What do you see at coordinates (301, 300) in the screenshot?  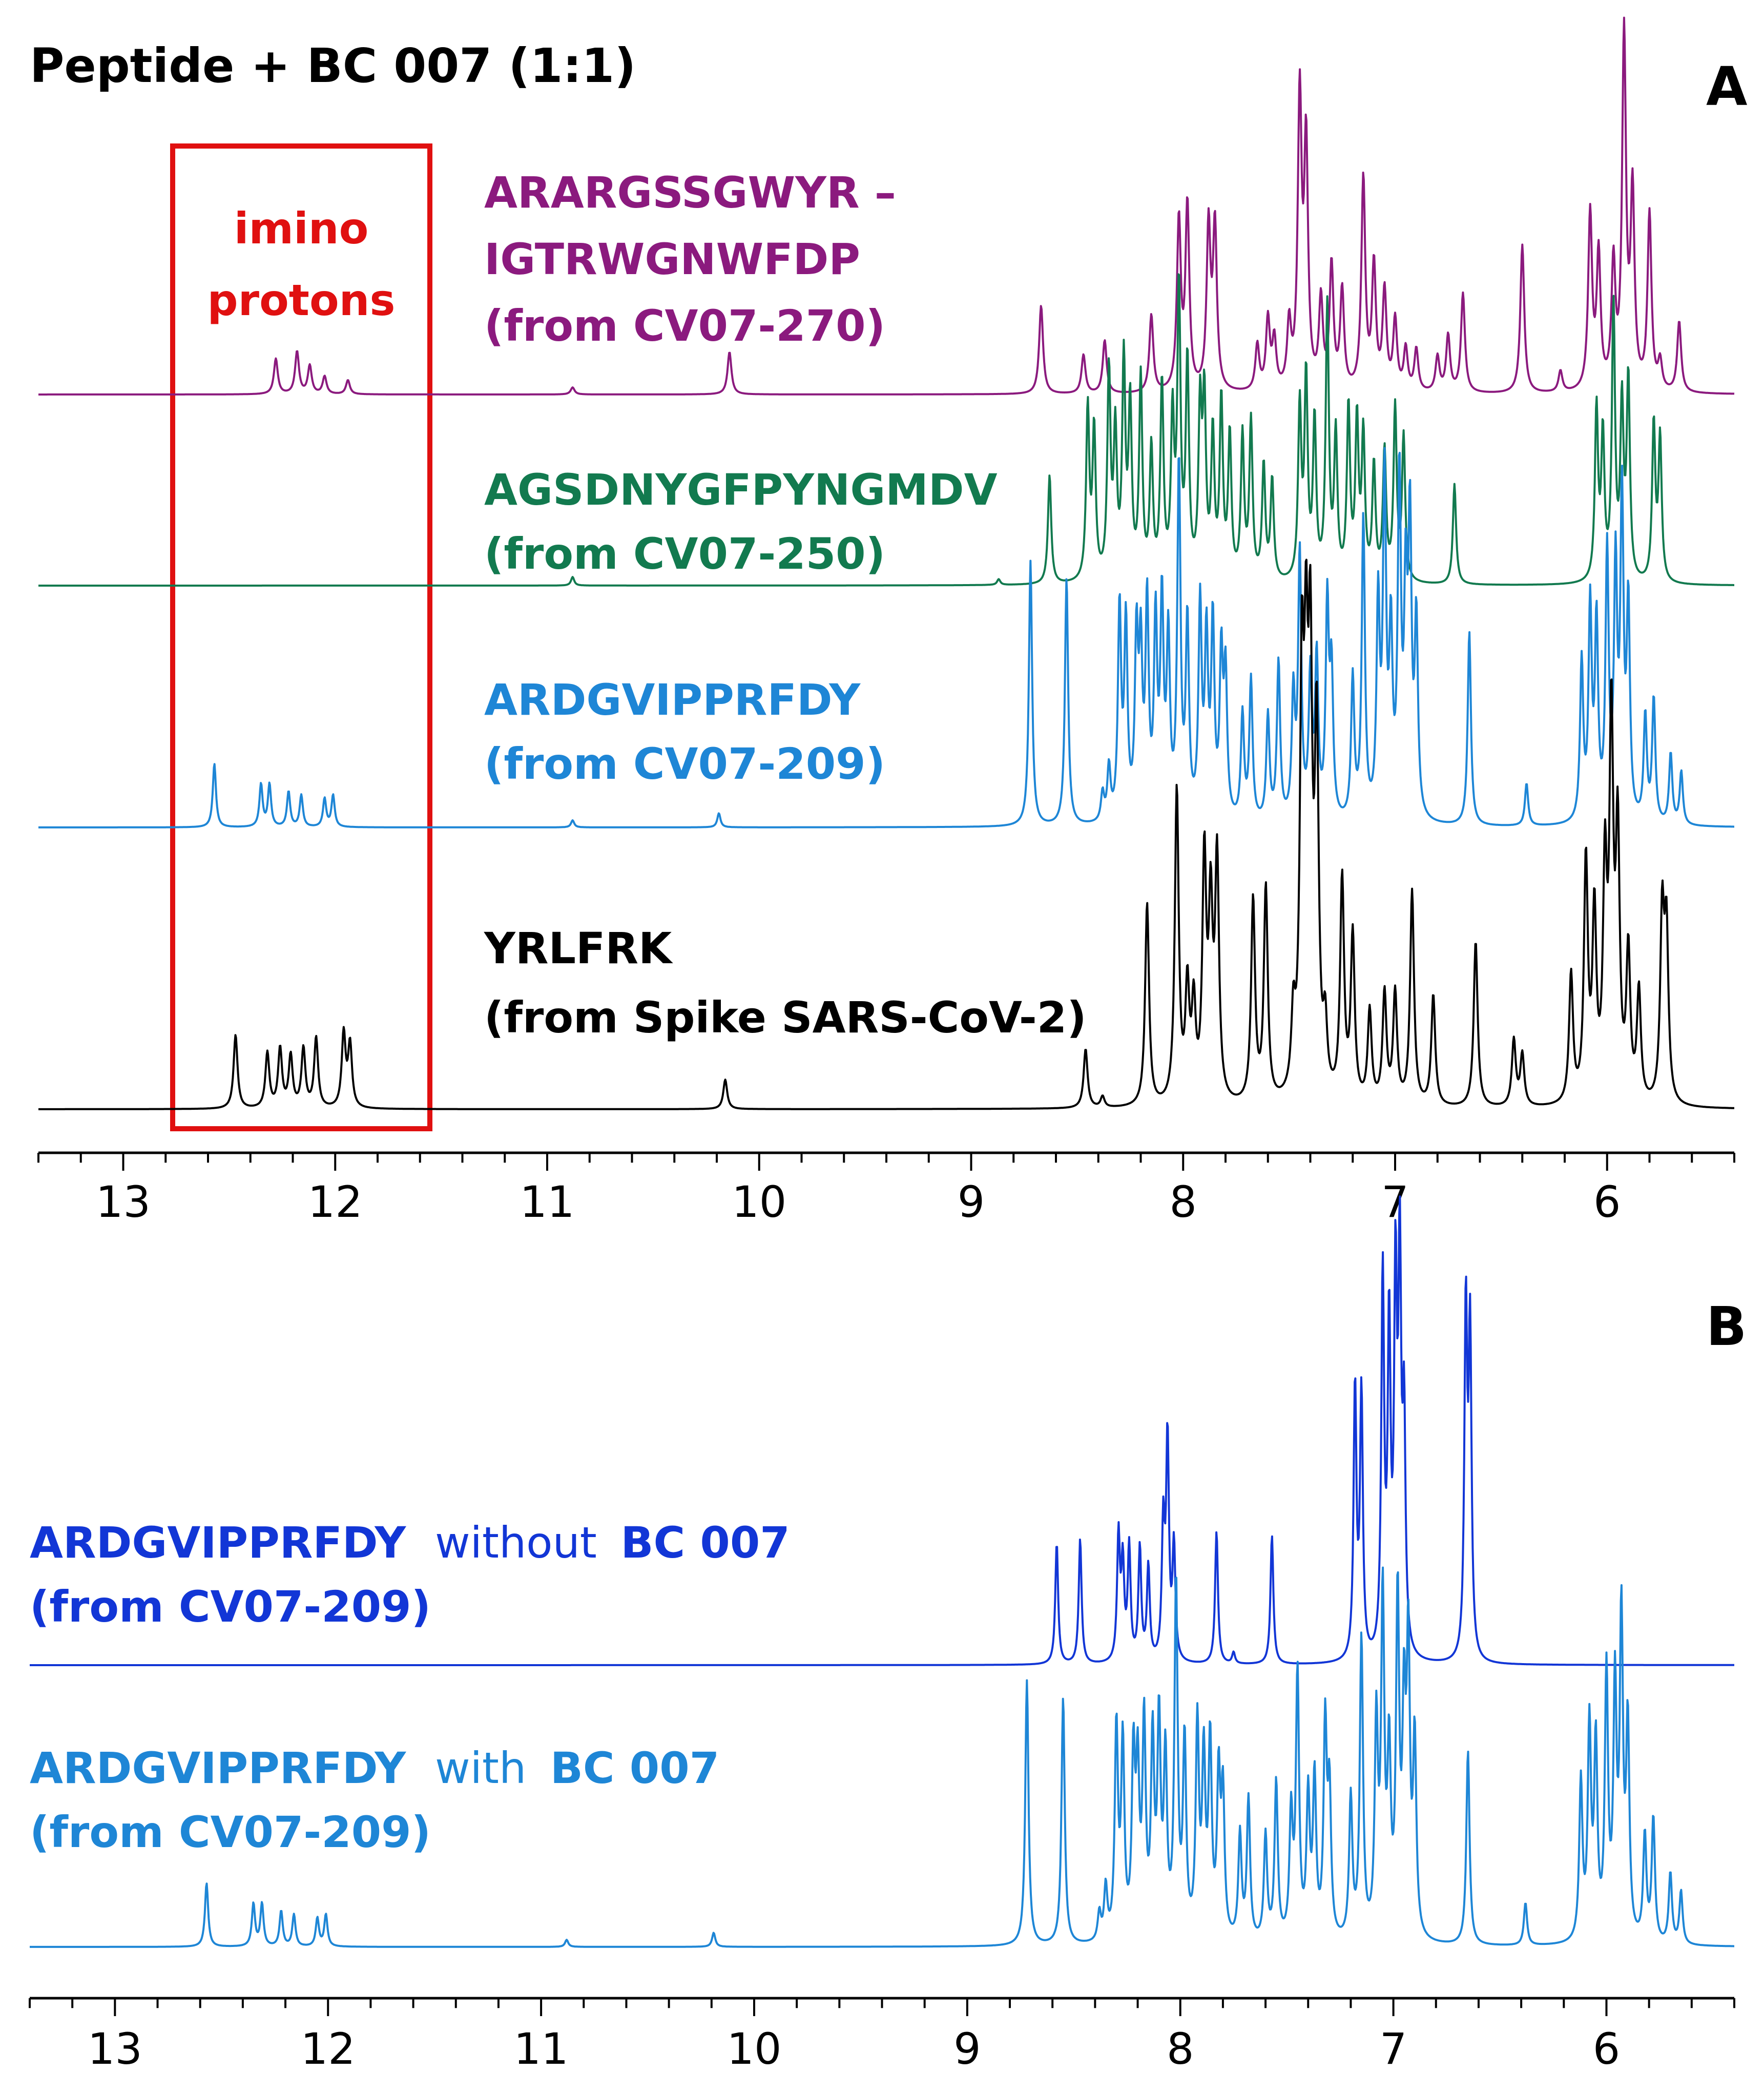 I see `imino-label-line2: protons` at bounding box center [301, 300].